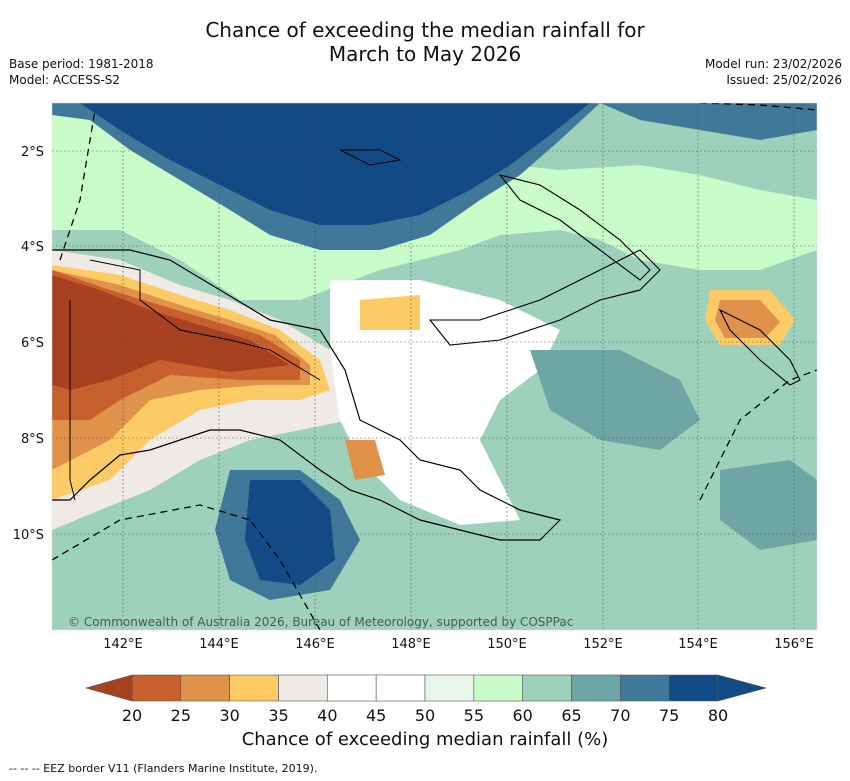 This screenshot has height=781, width=850. Describe the element at coordinates (571, 715) in the screenshot. I see `colorbar-tick-label: 65` at that location.